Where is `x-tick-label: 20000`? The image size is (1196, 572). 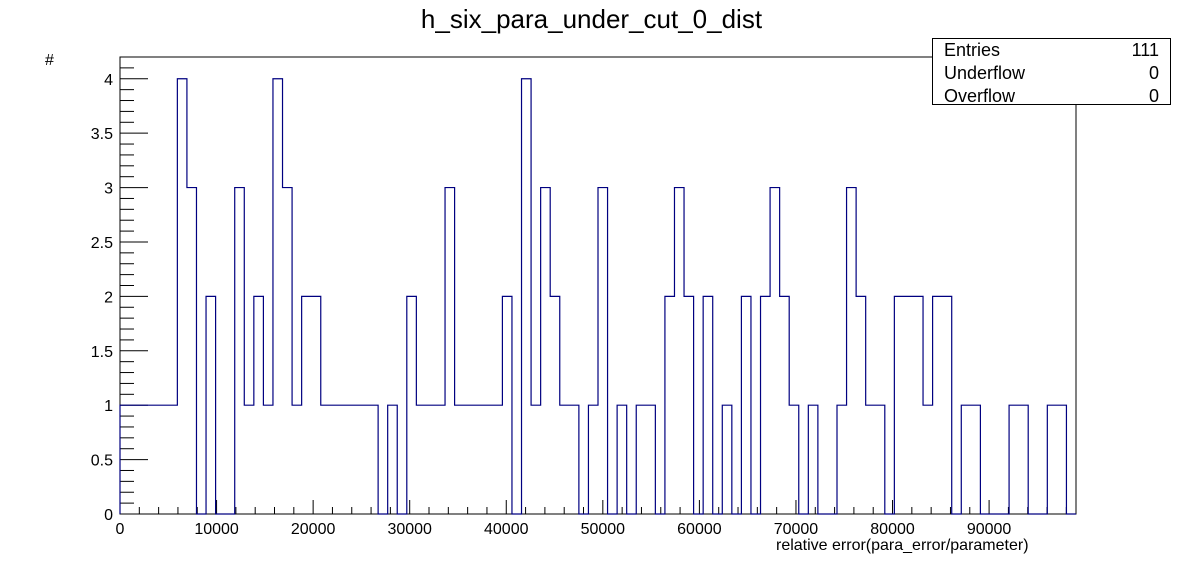
x-tick-label: 20000 is located at coordinates (313, 529).